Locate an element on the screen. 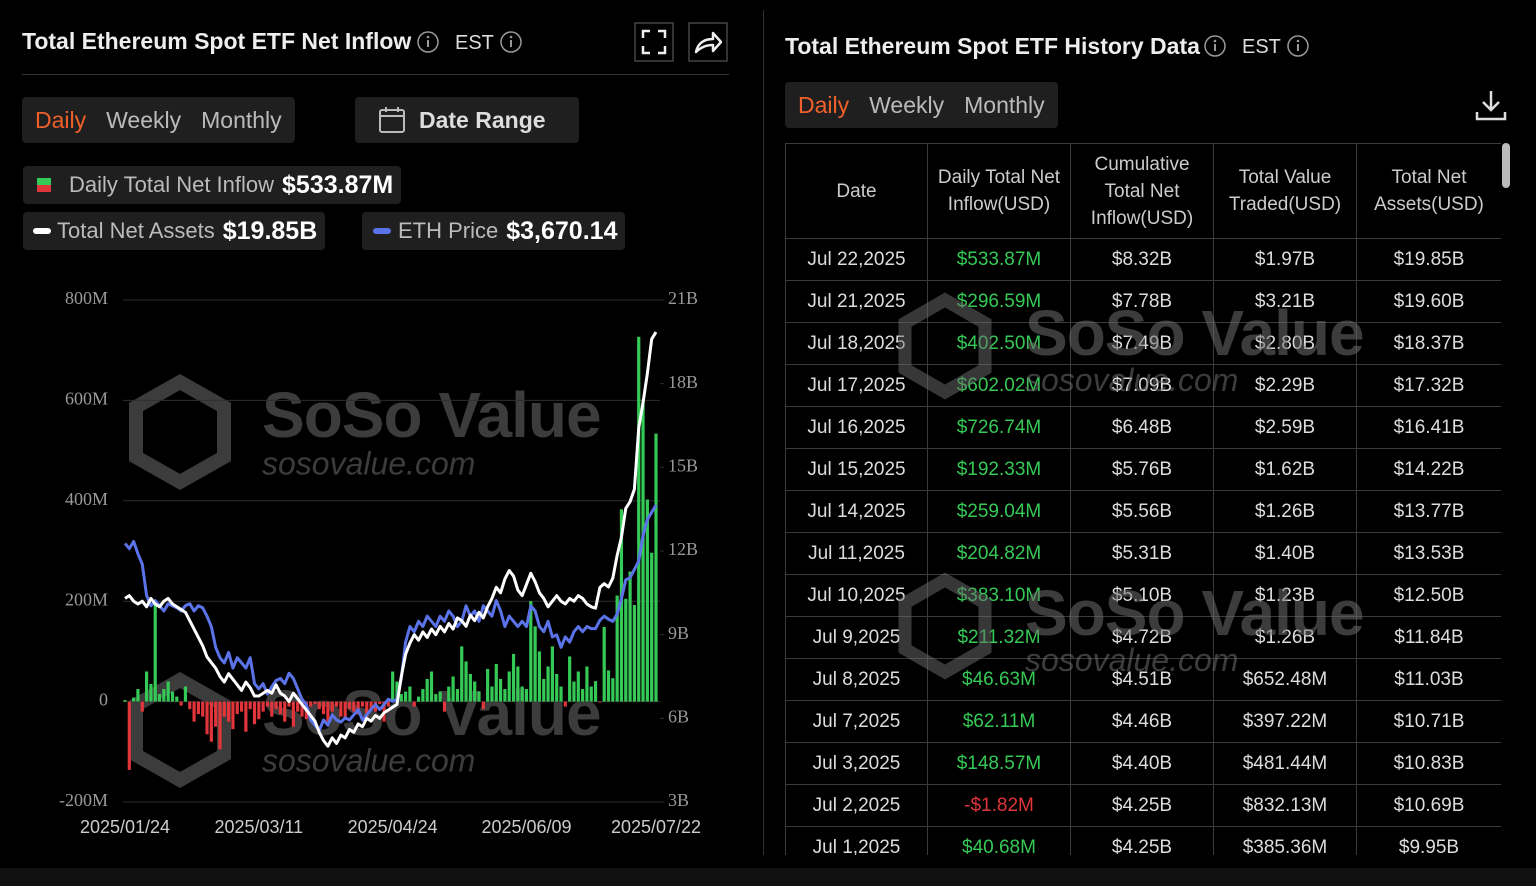 This screenshot has width=1536, height=886. table-cell: $5.56B is located at coordinates (1142, 511).